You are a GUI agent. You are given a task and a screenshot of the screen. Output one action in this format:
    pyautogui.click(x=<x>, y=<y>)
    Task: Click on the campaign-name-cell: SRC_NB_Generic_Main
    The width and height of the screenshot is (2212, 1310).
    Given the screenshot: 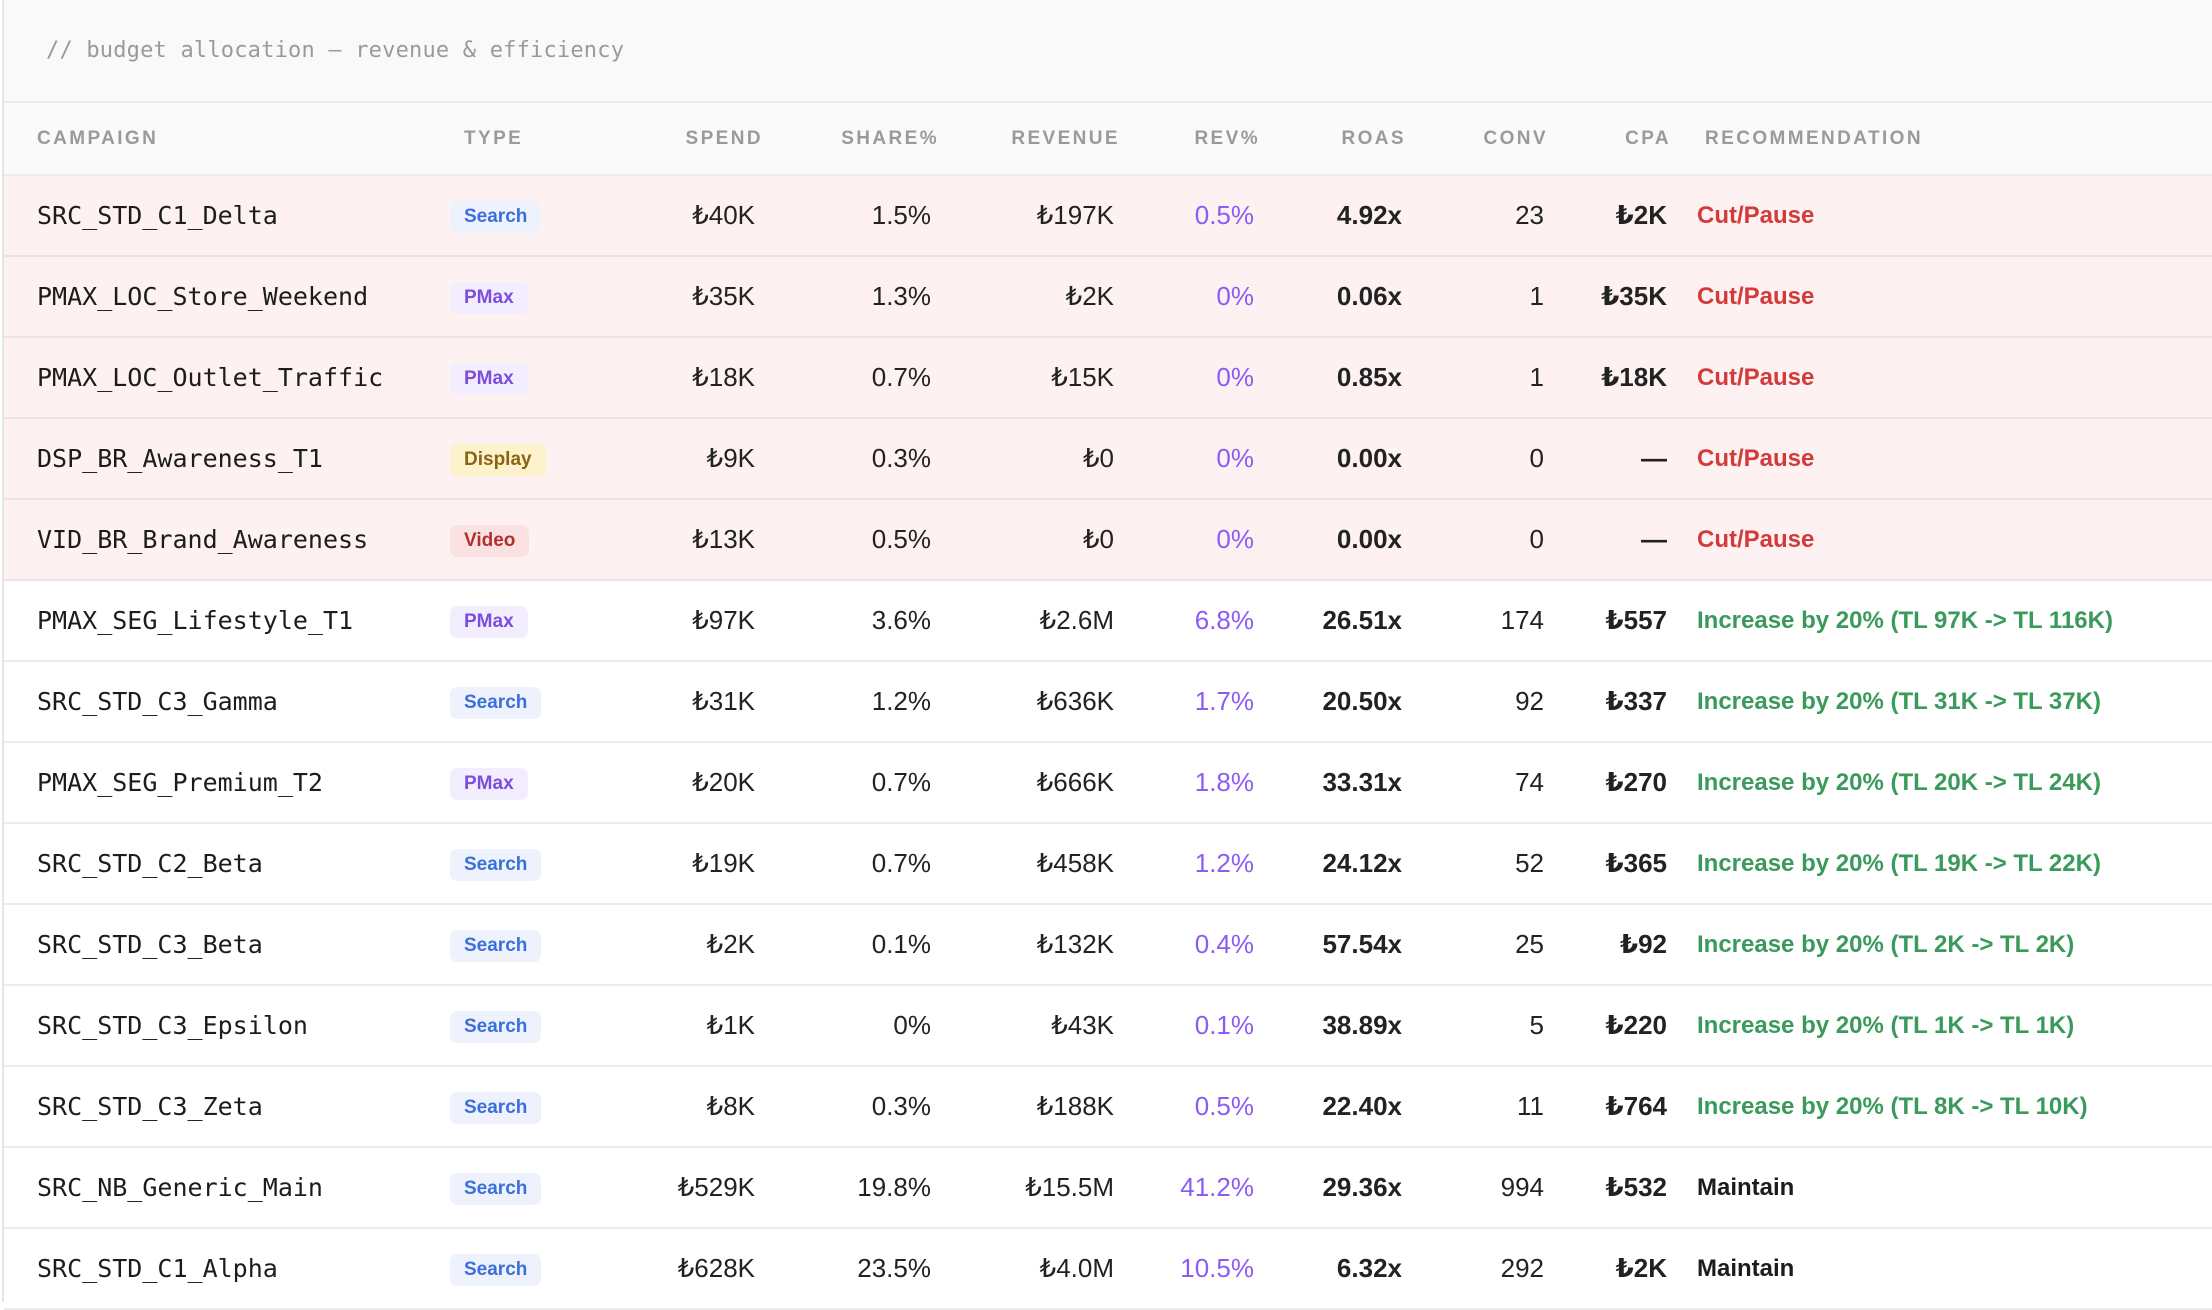 What is the action you would take?
    pyautogui.click(x=180, y=1187)
    